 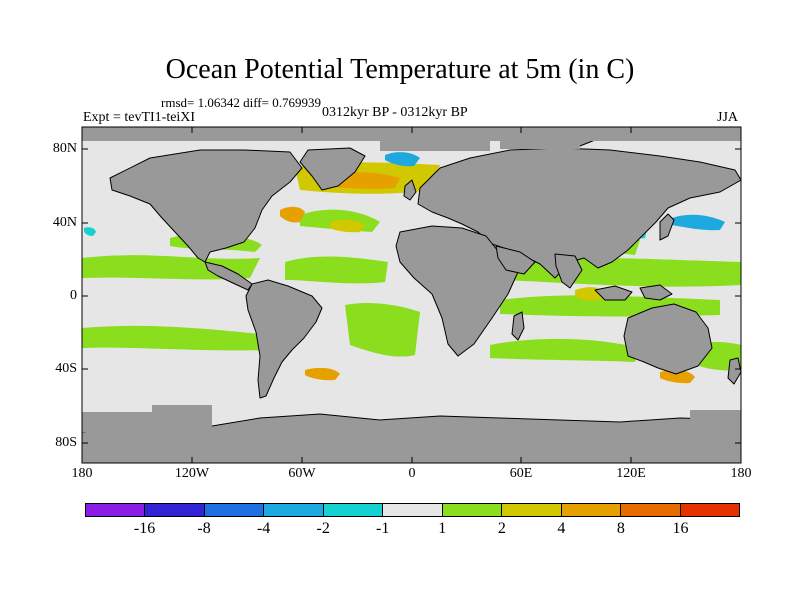 What do you see at coordinates (192, 473) in the screenshot?
I see `x-tick-120w: 120W` at bounding box center [192, 473].